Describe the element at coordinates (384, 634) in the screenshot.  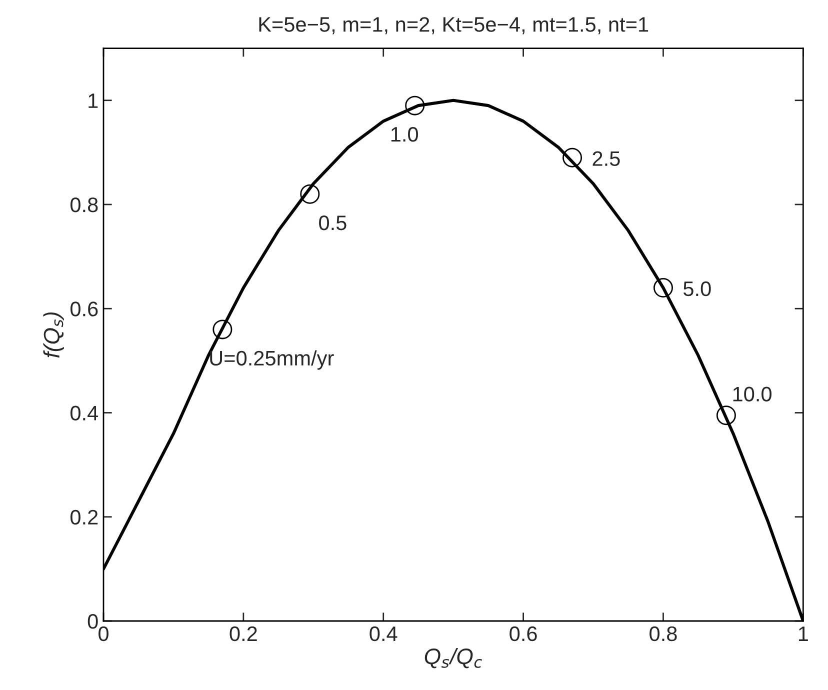
I see `x-tick-label: 0.4` at that location.